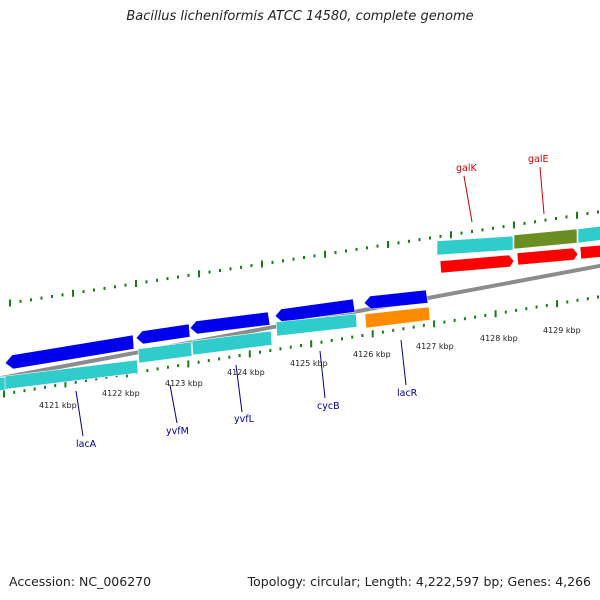 This screenshot has width=600, height=600. I want to click on tick-label: 4122 kbp, so click(121, 393).